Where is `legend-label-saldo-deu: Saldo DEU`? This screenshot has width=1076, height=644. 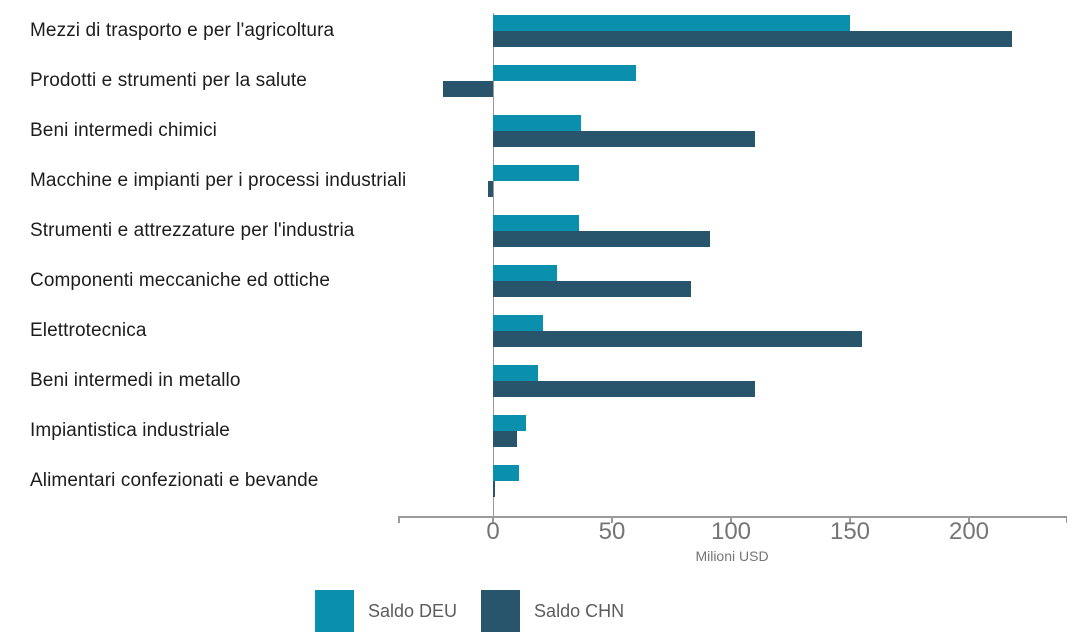 legend-label-saldo-deu: Saldo DEU is located at coordinates (413, 610).